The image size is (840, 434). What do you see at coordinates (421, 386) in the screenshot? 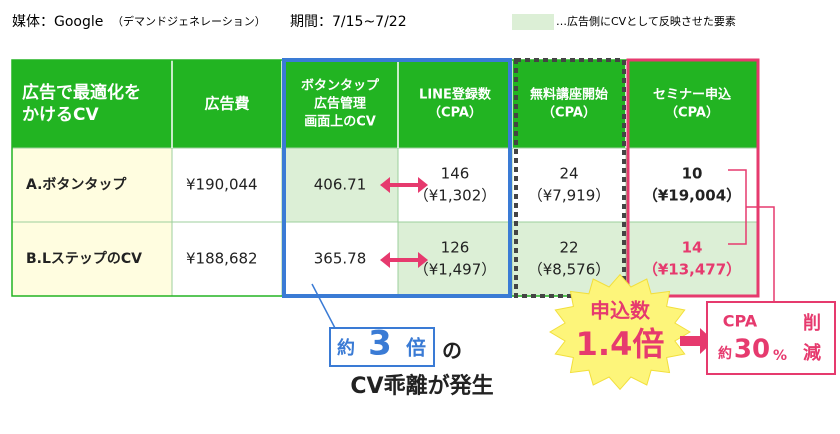
I see `gap-text: CV乖離が発生` at bounding box center [421, 386].